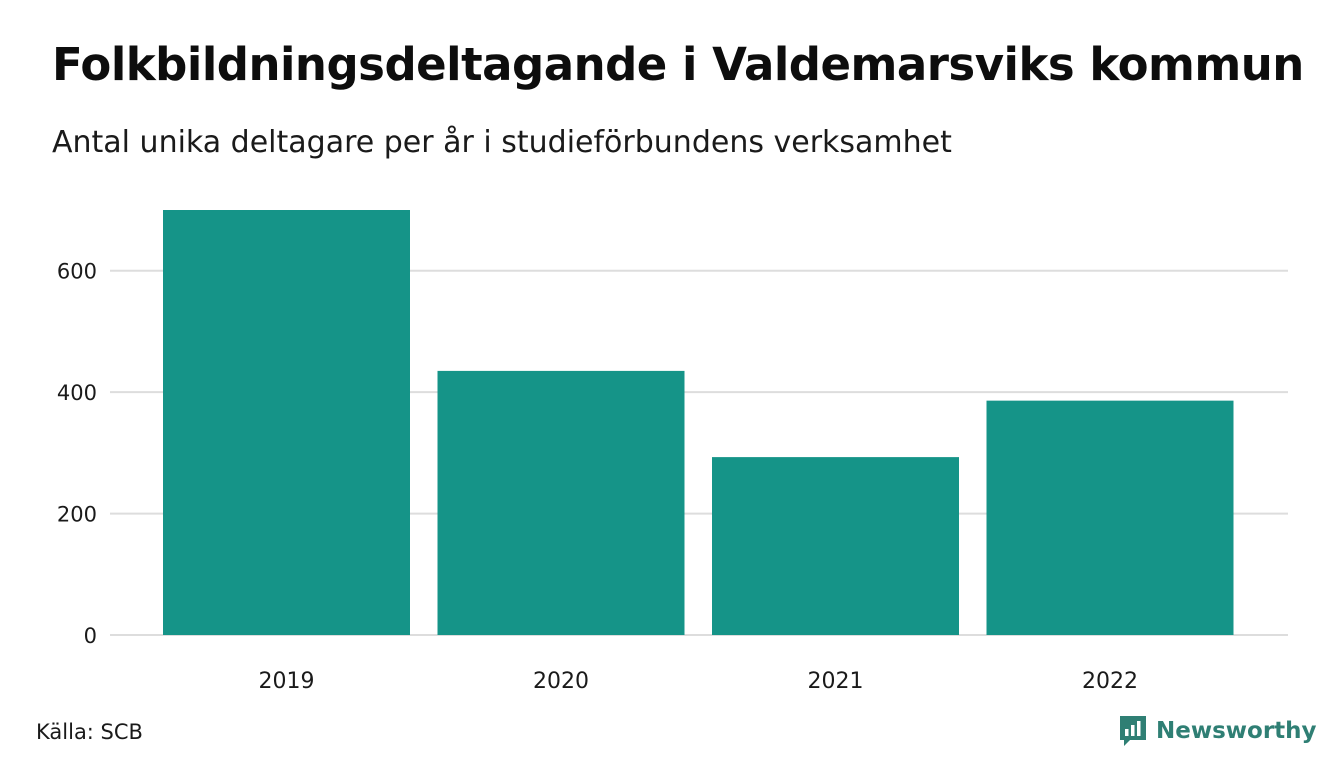  What do you see at coordinates (89, 732) in the screenshot?
I see `source-note: Källa: SCB` at bounding box center [89, 732].